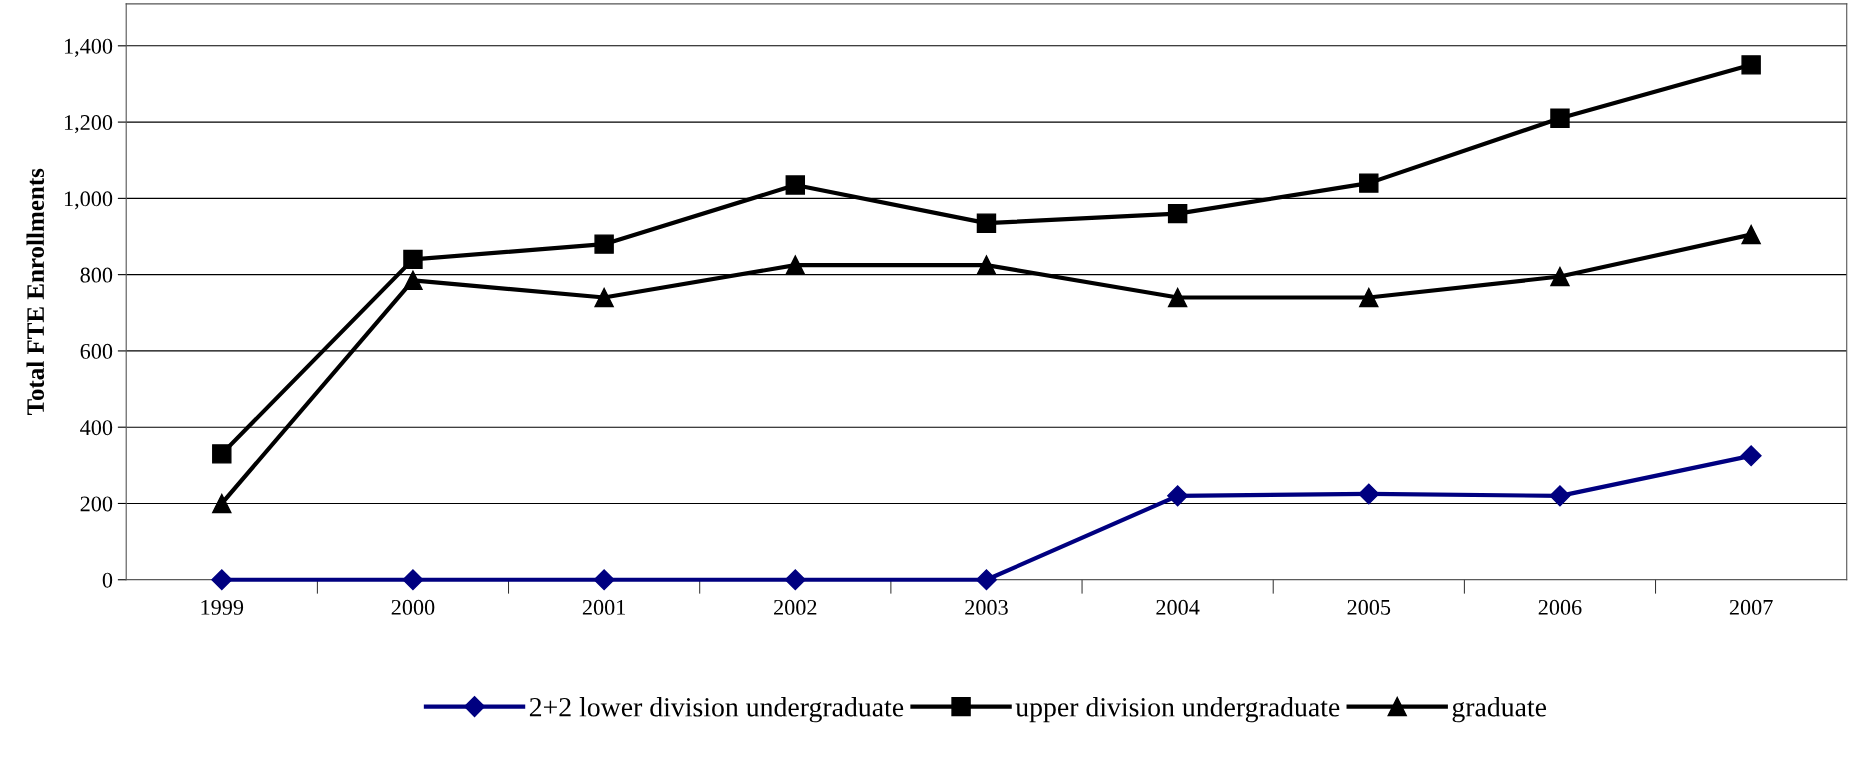  Describe the element at coordinates (96, 428) in the screenshot. I see `y-tick-label: 400` at that location.